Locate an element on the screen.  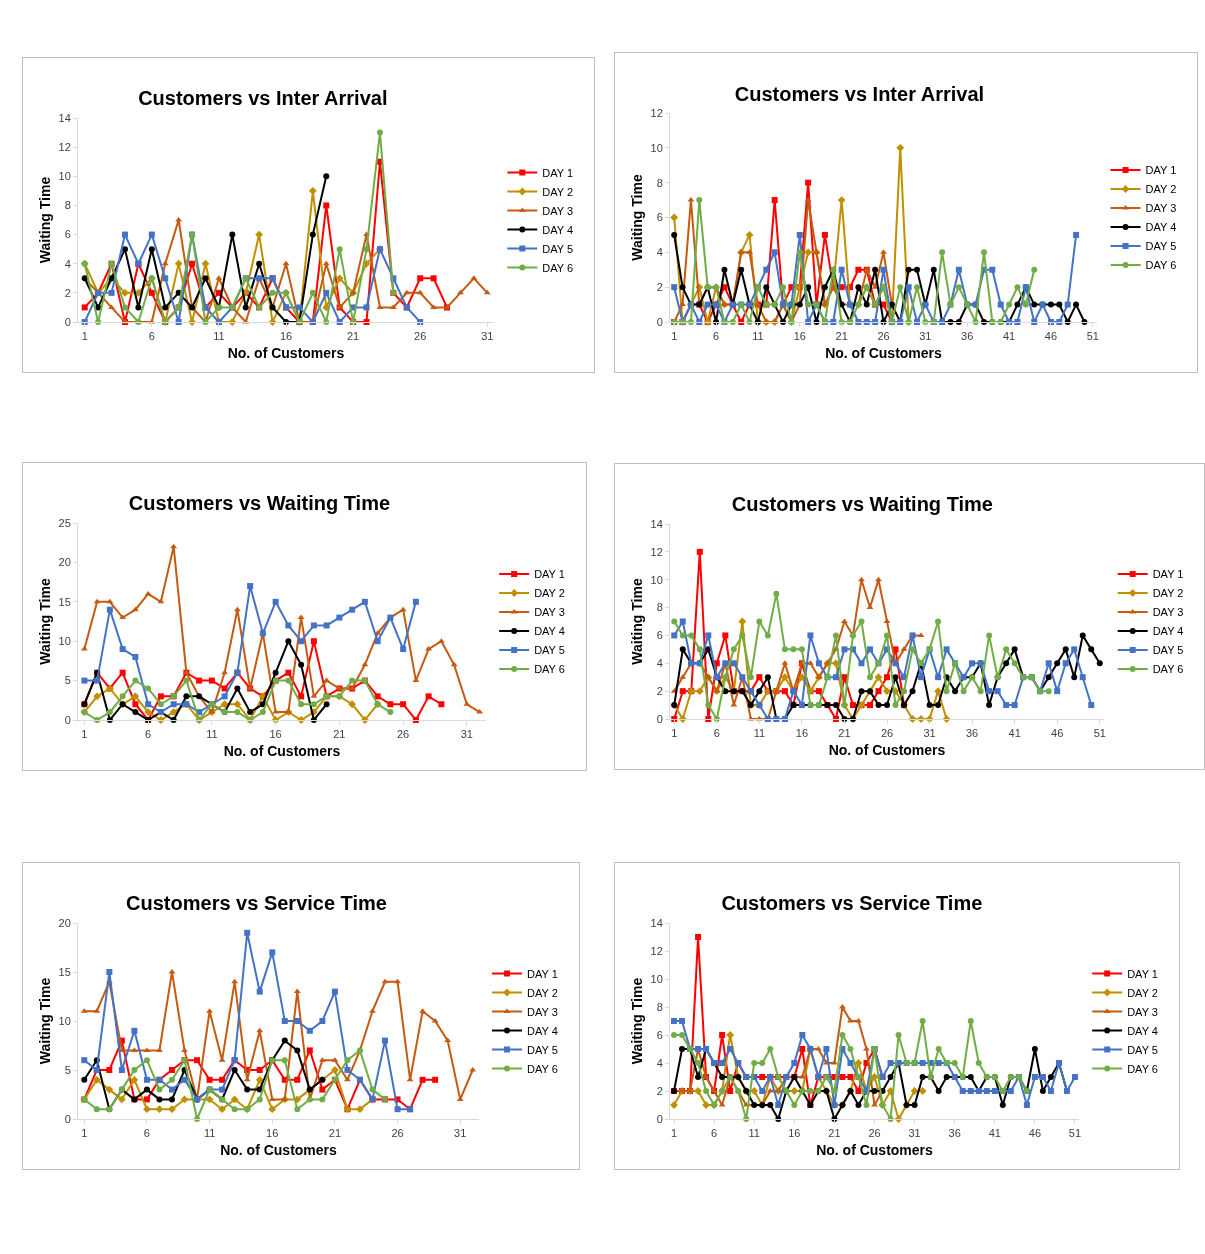
x-tick-label: 41 is located at coordinates (1014, 733).